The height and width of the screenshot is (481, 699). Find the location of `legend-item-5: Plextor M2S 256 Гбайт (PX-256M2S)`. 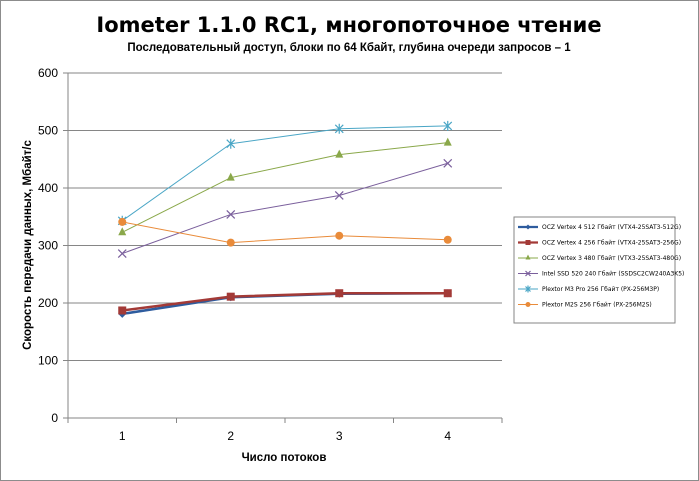

legend-item-5: Plextor M2S 256 Гбайт (PX-256M2S) is located at coordinates (585, 305).